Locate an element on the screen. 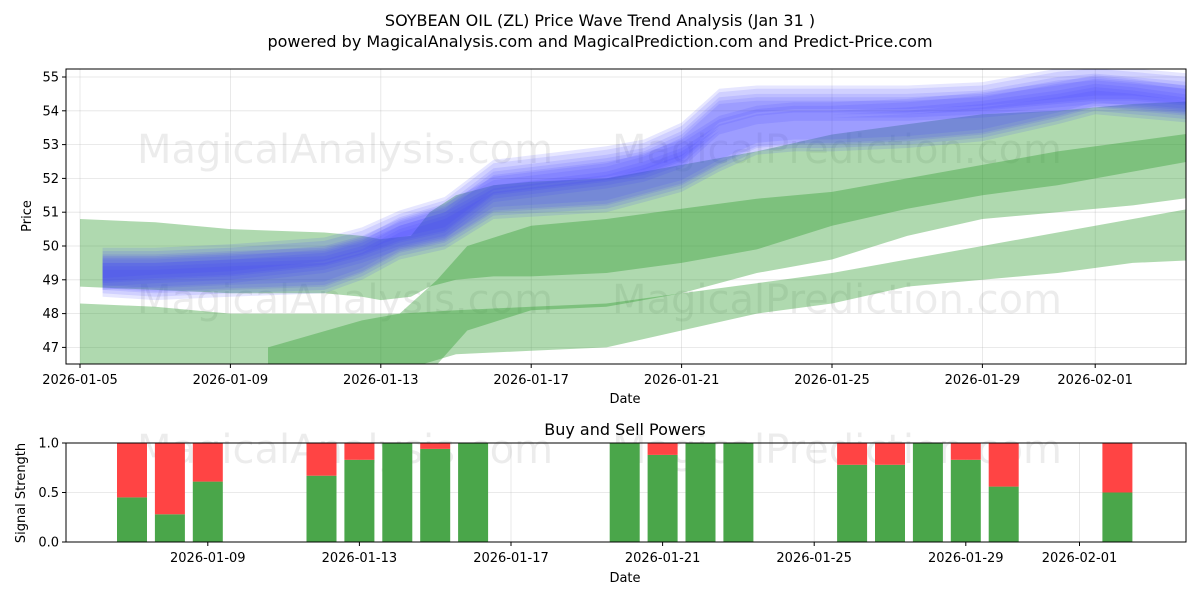  signal-xtick-label: 2026-01-29 is located at coordinates (966, 558).